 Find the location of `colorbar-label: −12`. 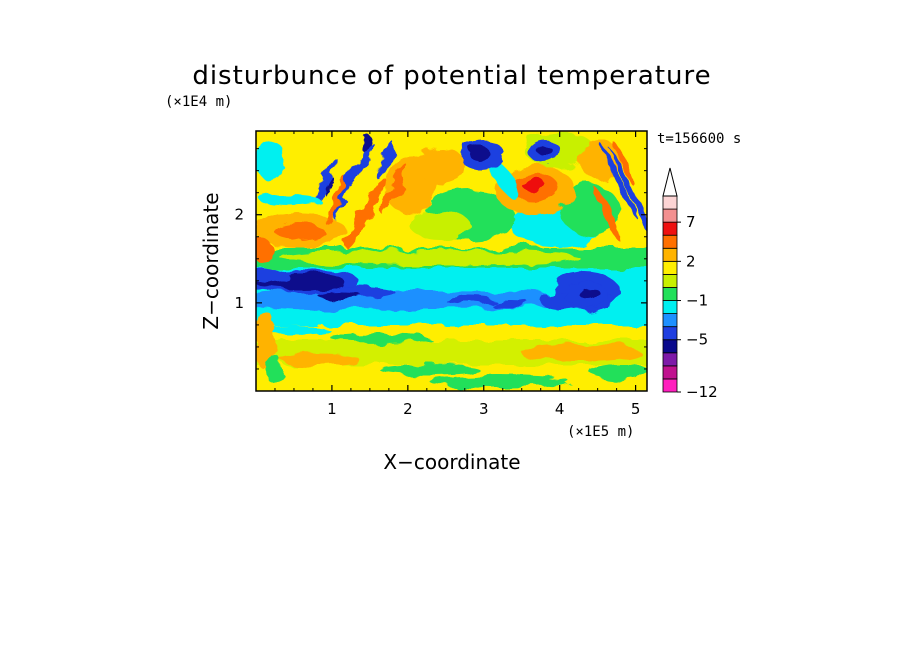

colorbar-label: −12 is located at coordinates (702, 392).